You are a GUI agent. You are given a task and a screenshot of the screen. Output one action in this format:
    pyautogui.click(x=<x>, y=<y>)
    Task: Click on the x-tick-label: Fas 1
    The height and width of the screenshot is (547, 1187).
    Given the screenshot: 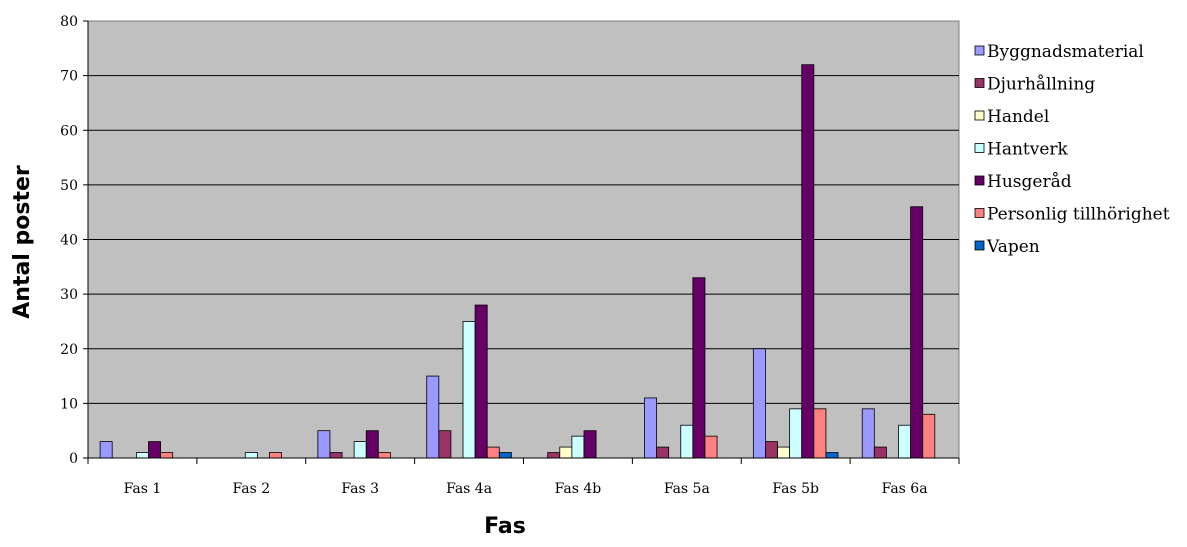 What is the action you would take?
    pyautogui.click(x=143, y=489)
    